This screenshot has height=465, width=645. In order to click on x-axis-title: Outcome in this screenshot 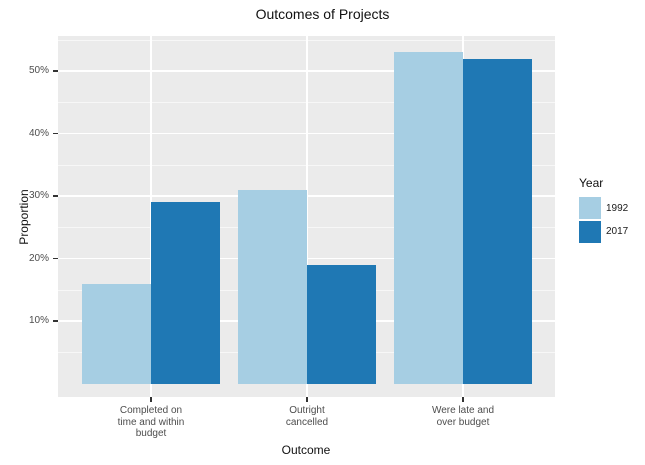, I will do `click(306, 450)`.